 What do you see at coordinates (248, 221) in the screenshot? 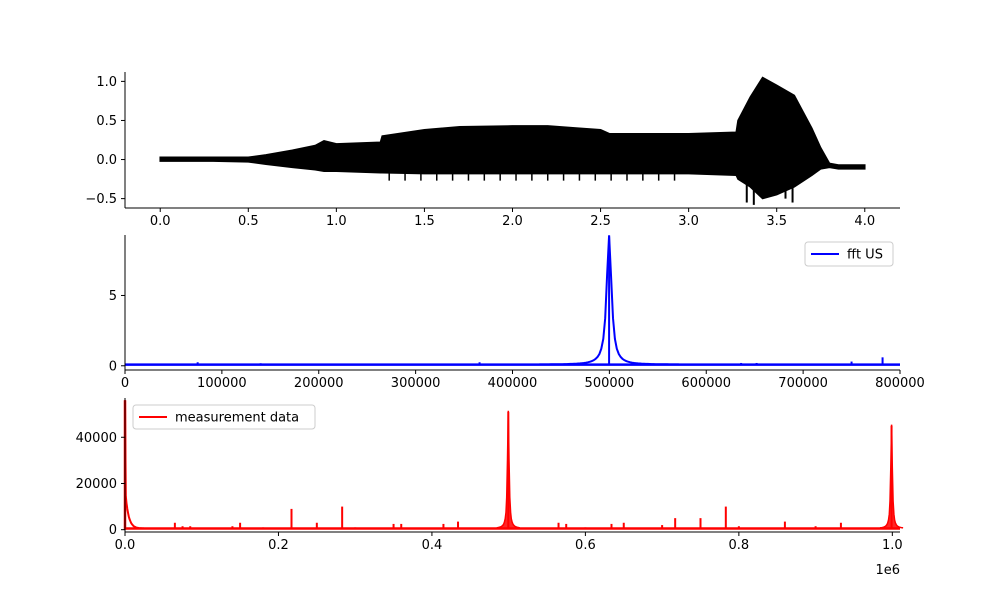
I see `x-tick-label: 0.5` at bounding box center [248, 221].